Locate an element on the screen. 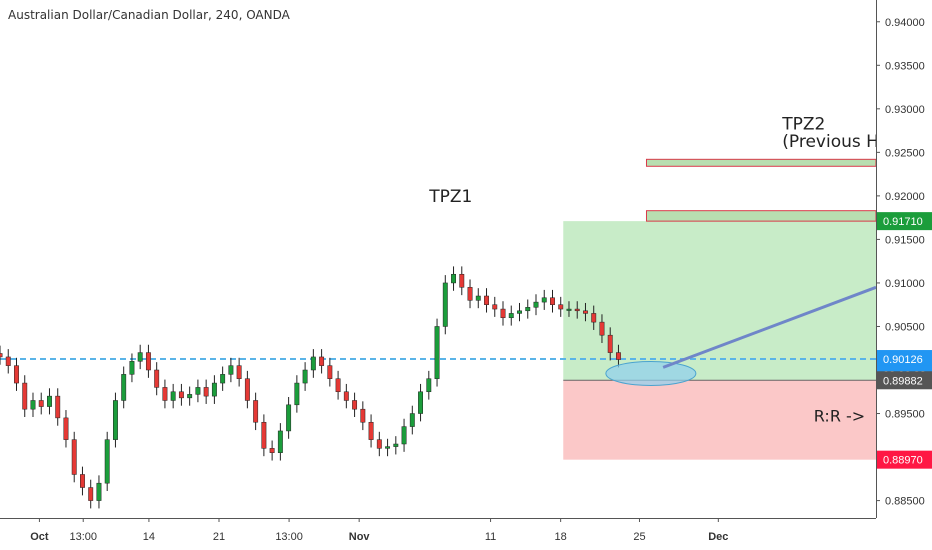  x-tick-label: 13:00 is located at coordinates (289, 537).